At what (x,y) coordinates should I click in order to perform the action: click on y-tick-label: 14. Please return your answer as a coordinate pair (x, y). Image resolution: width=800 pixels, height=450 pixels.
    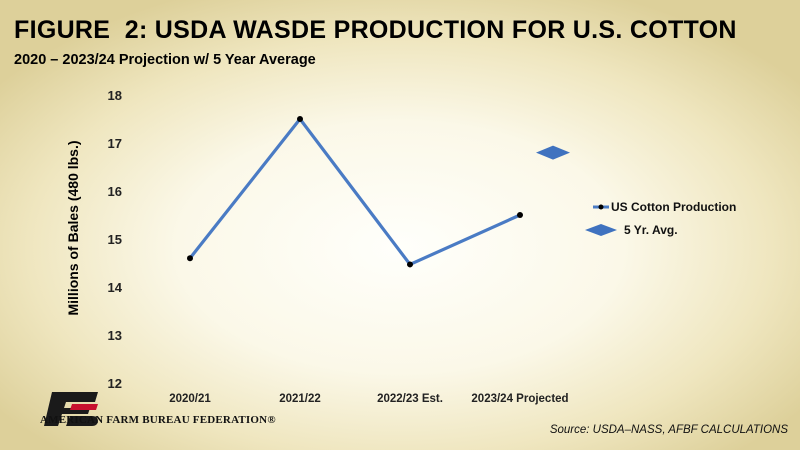
    Looking at the image, I should click on (115, 287).